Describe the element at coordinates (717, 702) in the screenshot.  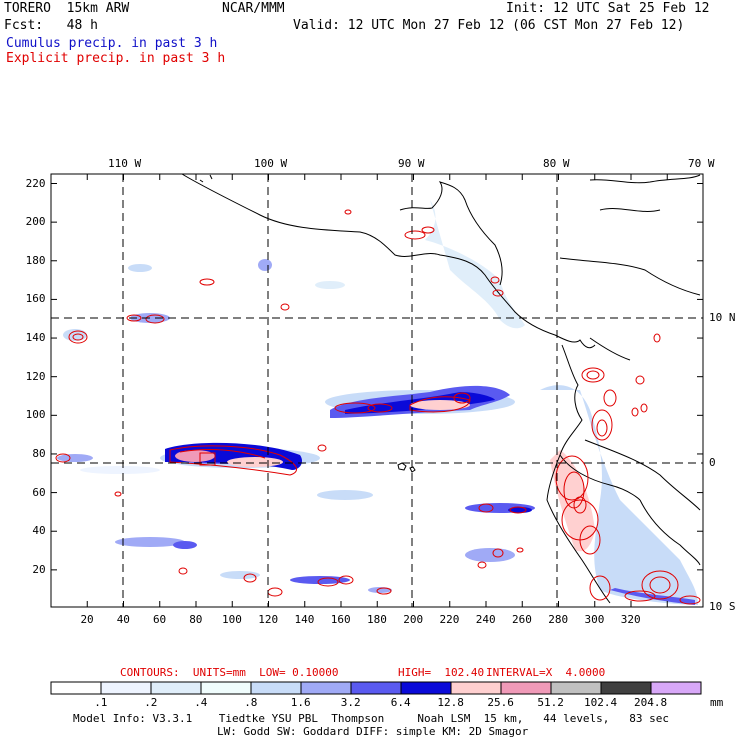
I see `colorbar-unit: mm` at that location.